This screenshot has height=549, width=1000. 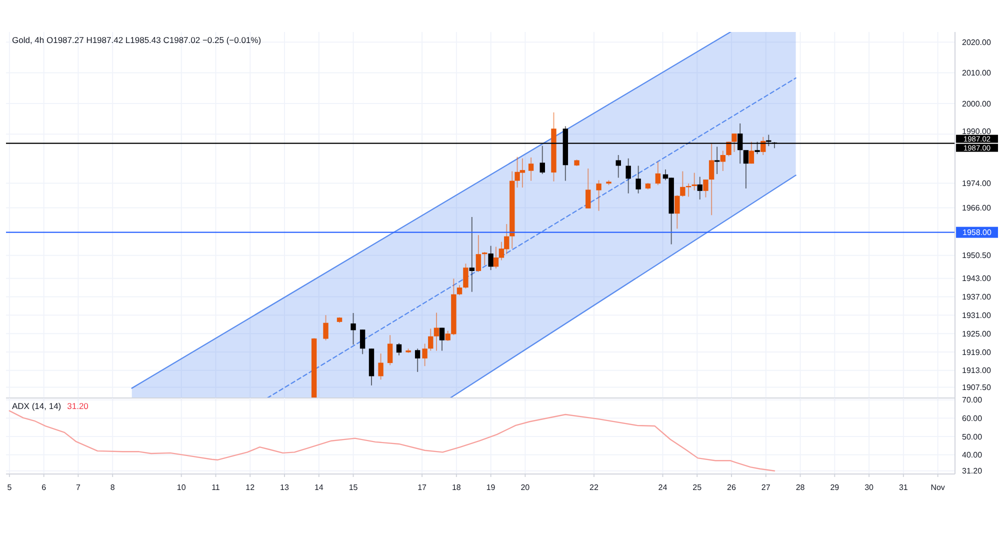 What do you see at coordinates (869, 487) in the screenshot?
I see `x-tick-label: 30` at bounding box center [869, 487].